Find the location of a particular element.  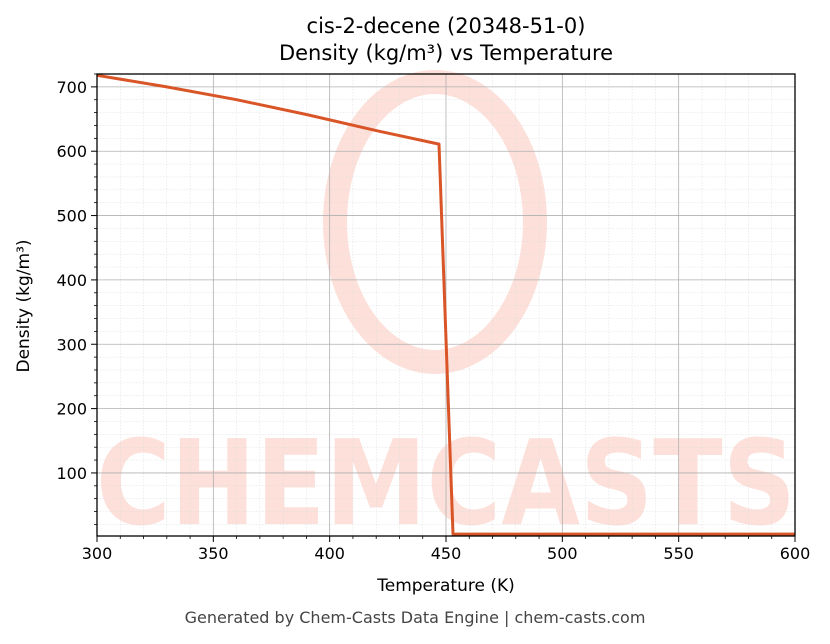

y-tick-label: 700 is located at coordinates (71, 87).